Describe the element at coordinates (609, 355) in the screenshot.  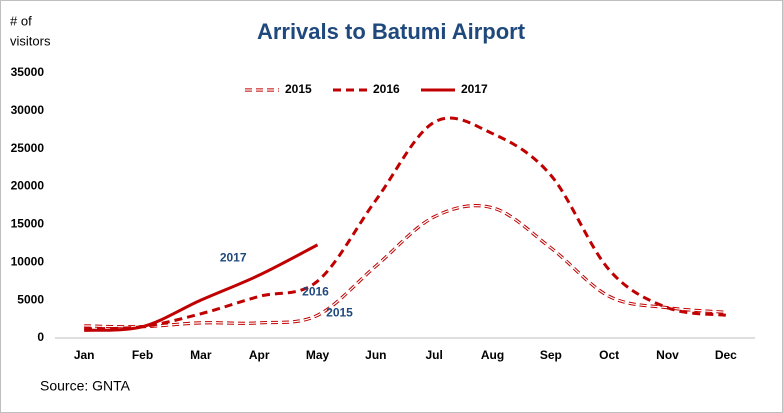
I see `x-tick-label: Oct` at that location.